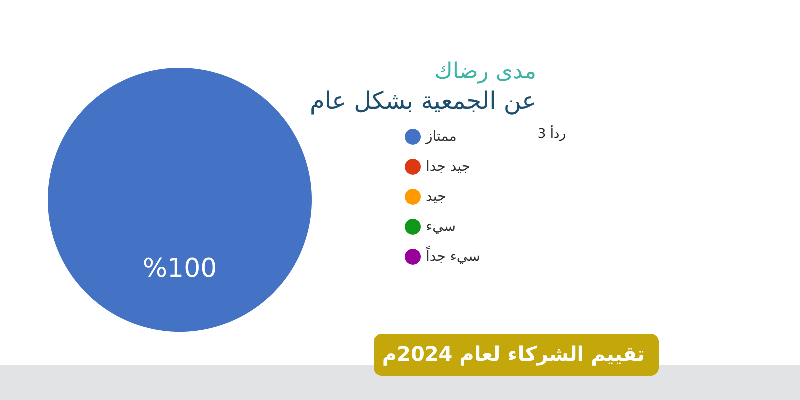  Describe the element at coordinates (423, 101) in the screenshot. I see `text: عن الجمعية بشكل عام` at that location.